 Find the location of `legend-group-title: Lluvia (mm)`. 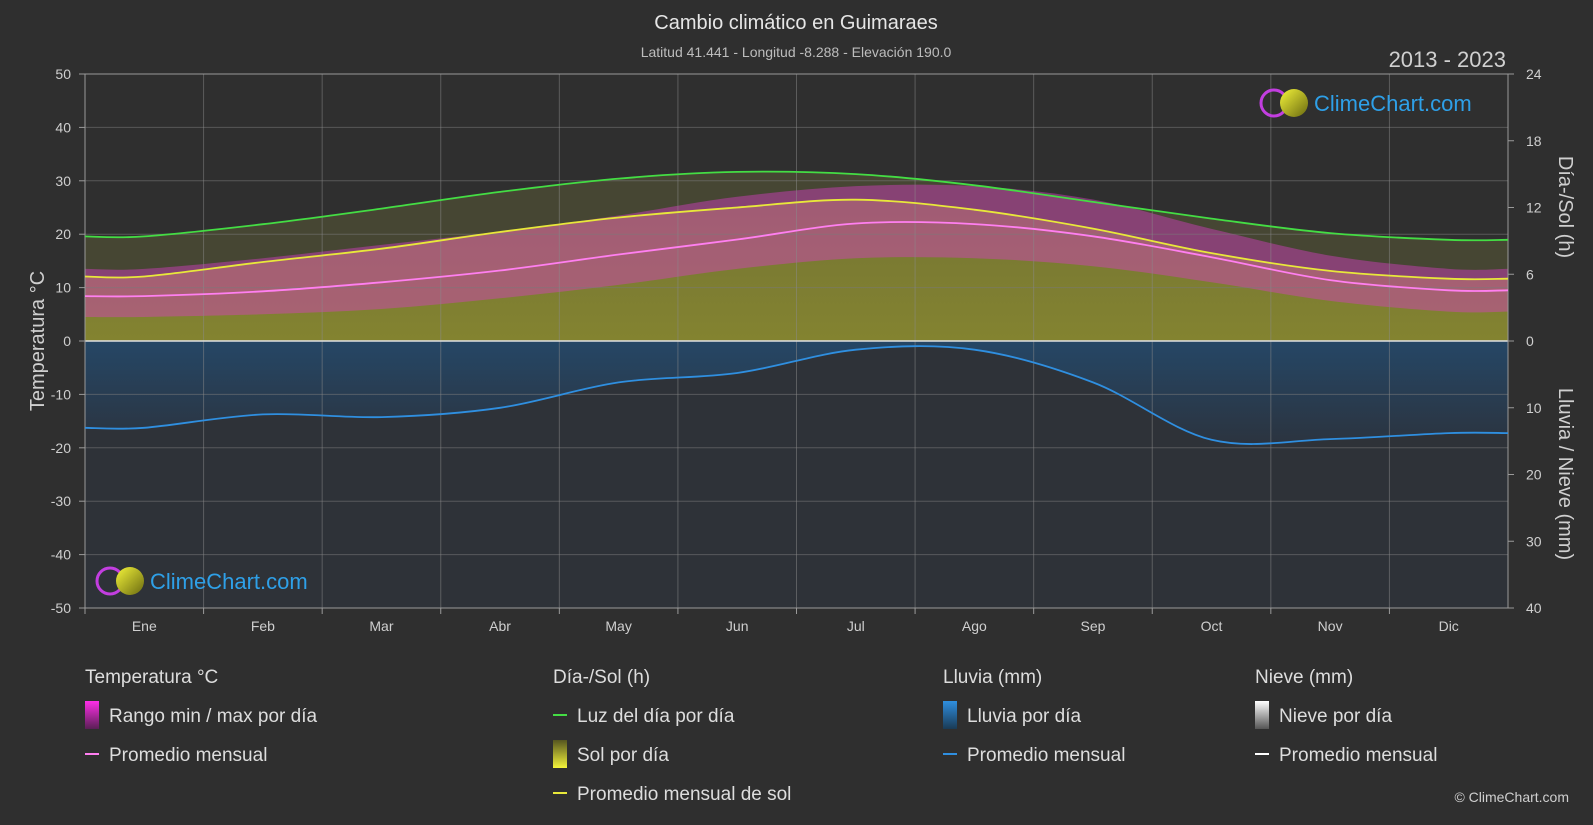

legend-group-title: Lluvia (mm) is located at coordinates (992, 677).